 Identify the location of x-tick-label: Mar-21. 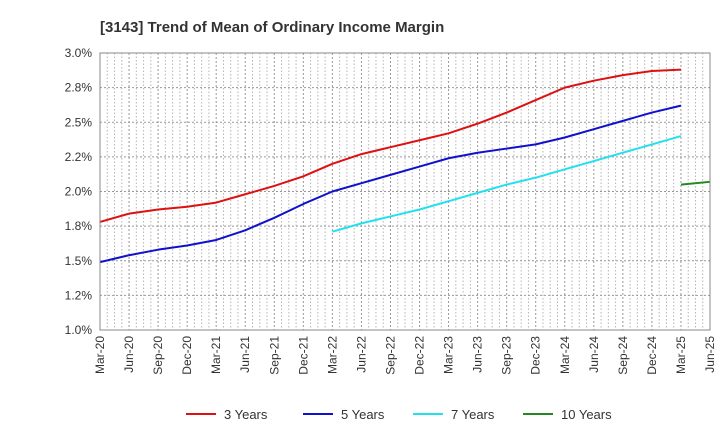
(216, 355).